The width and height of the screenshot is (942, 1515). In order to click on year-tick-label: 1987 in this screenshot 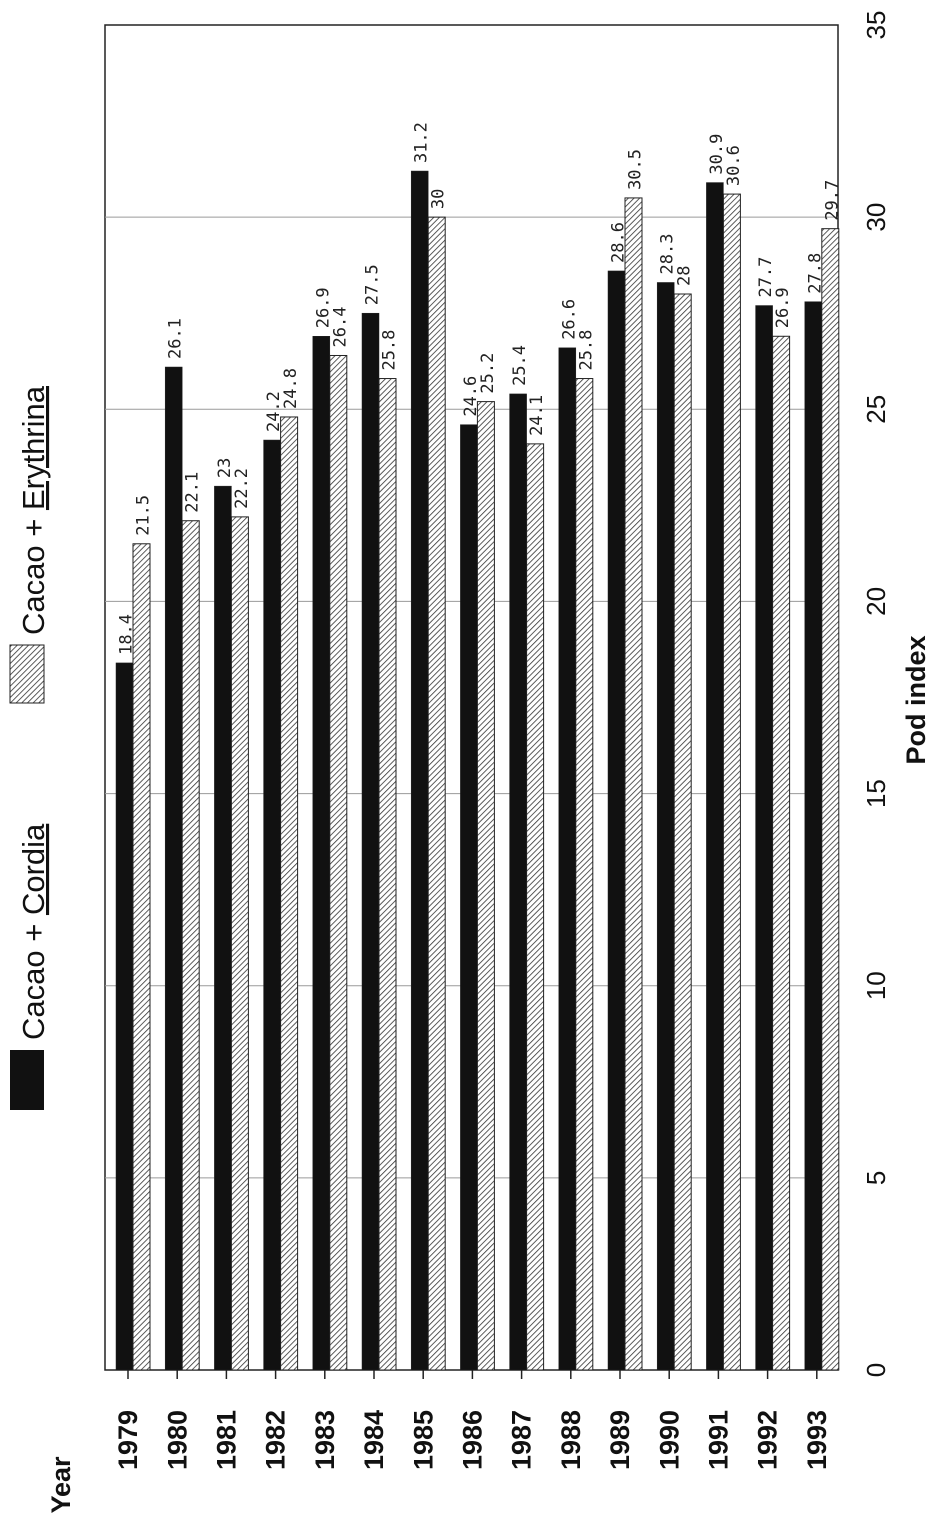, I will do `click(522, 1440)`.